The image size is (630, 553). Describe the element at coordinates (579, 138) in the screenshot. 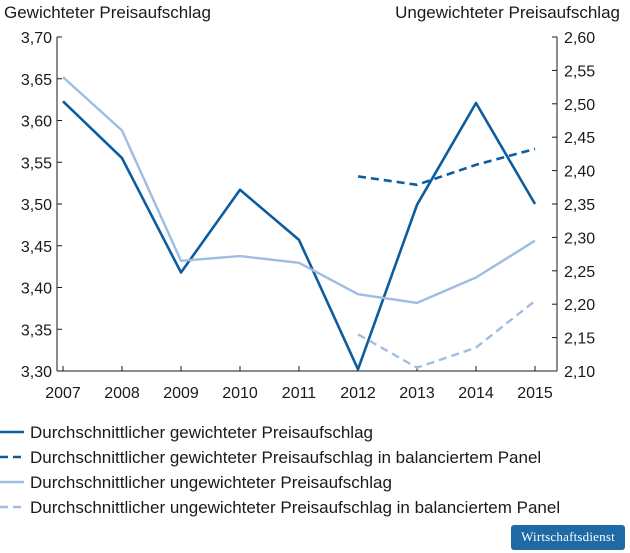

I see `y-right-tick-label: 2,45` at that location.